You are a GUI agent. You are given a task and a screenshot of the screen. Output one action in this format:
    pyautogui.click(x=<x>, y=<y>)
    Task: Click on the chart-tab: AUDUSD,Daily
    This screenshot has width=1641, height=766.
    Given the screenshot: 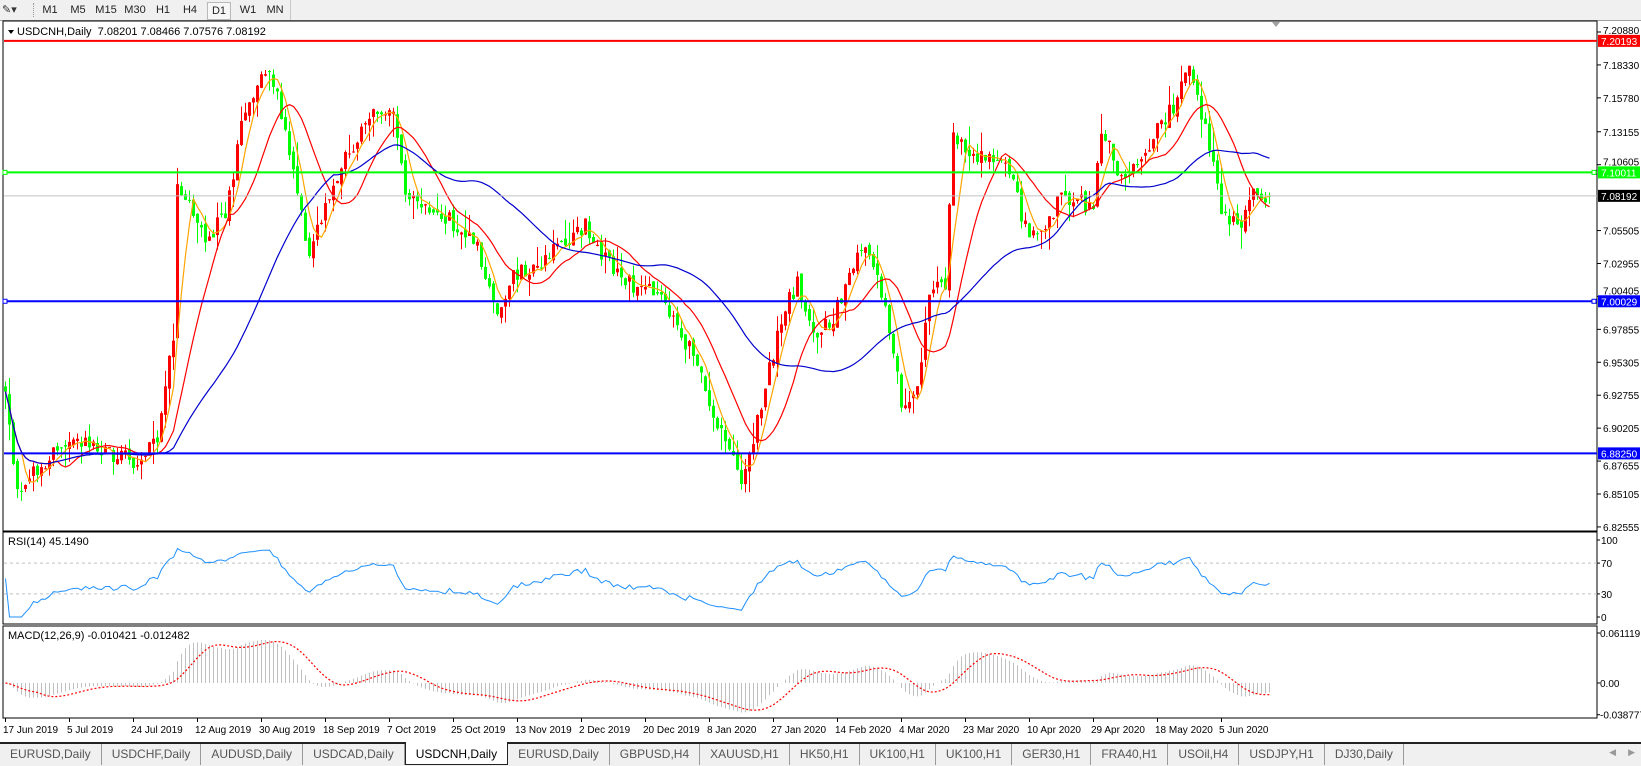 What is the action you would take?
    pyautogui.click(x=252, y=754)
    